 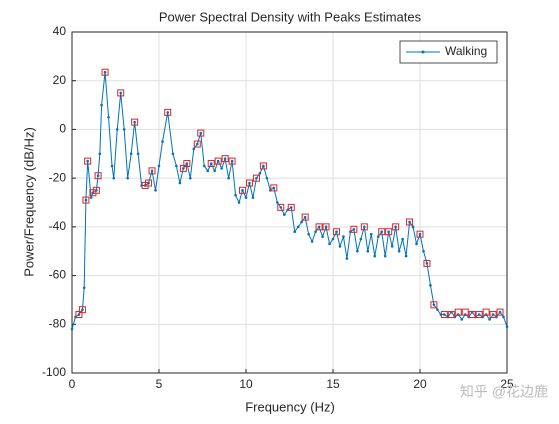 I want to click on watermark: 知乎 @花边鹿, so click(x=504, y=392).